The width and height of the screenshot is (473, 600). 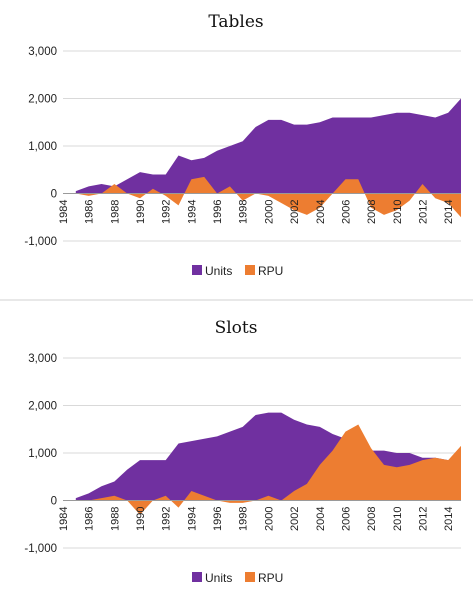 I want to click on area-units, so click(x=268, y=146).